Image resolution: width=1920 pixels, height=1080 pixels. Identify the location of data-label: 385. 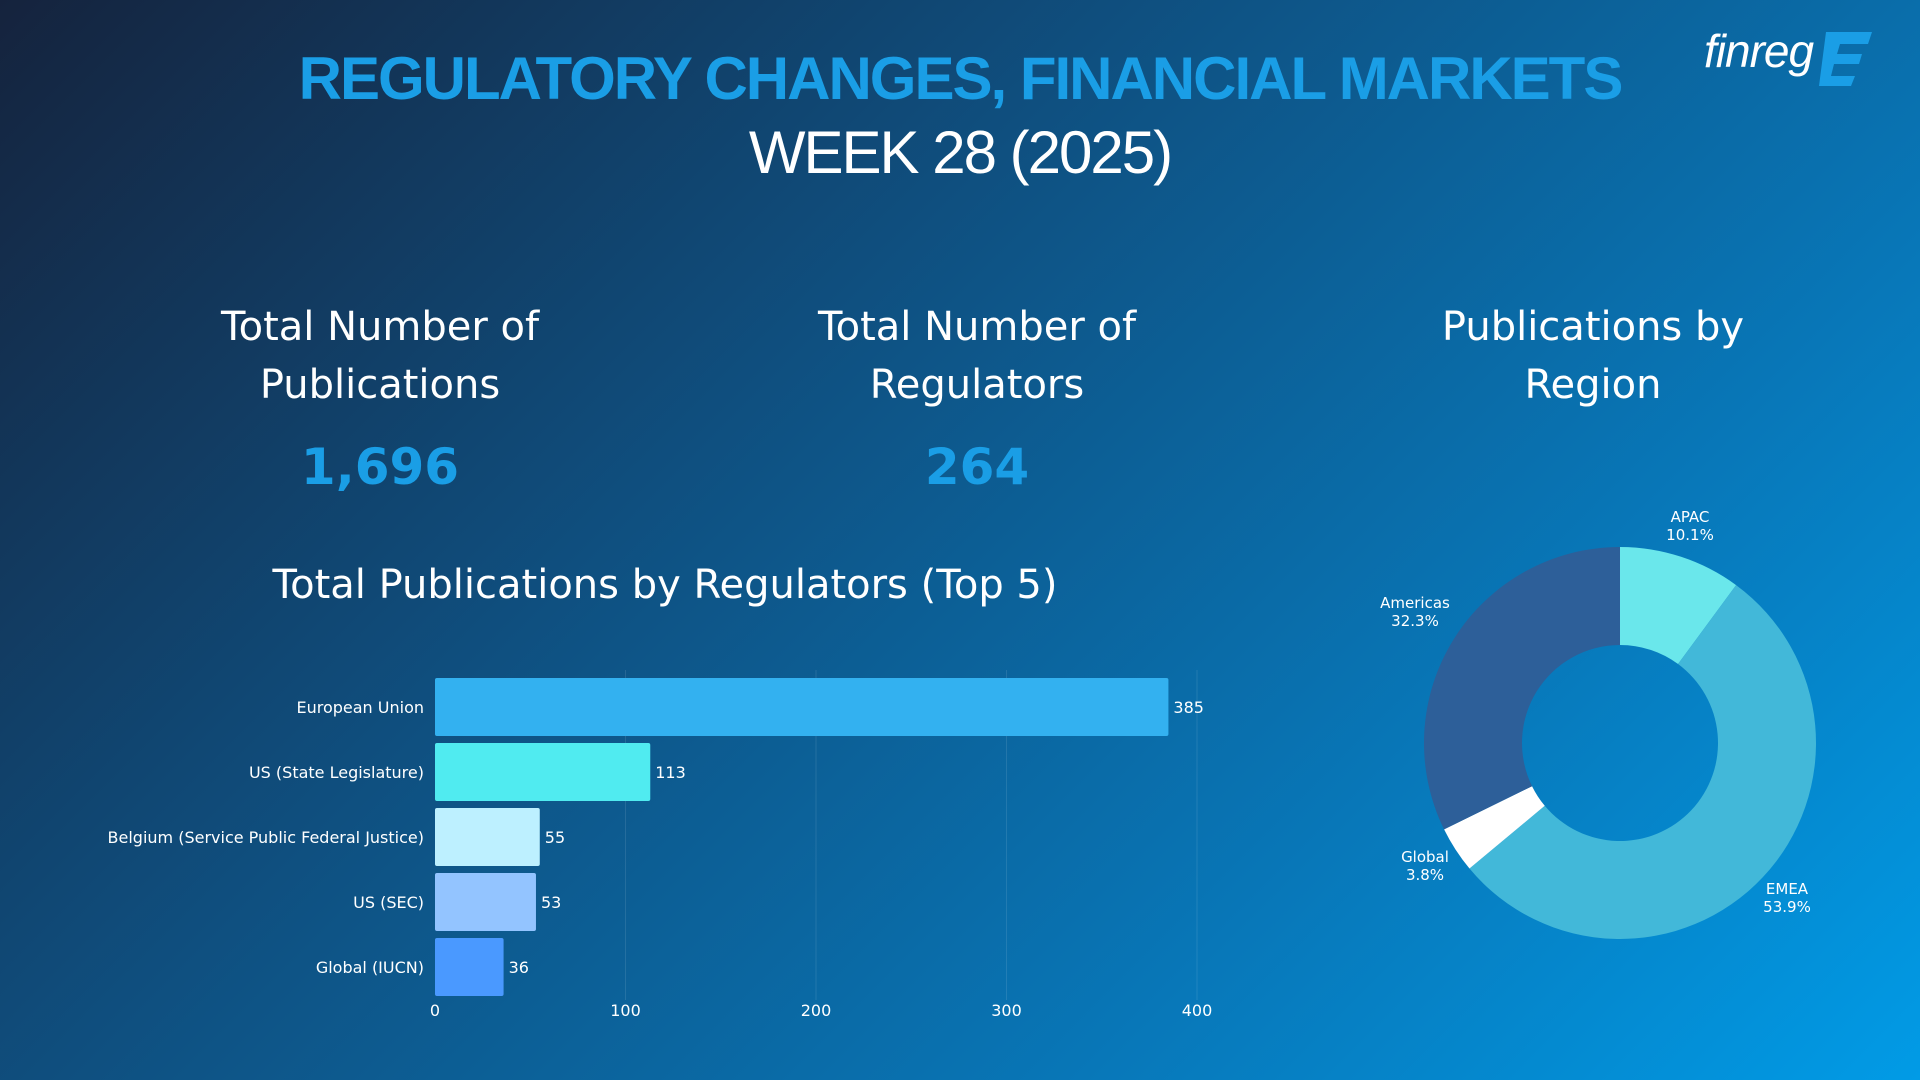
(1188, 707).